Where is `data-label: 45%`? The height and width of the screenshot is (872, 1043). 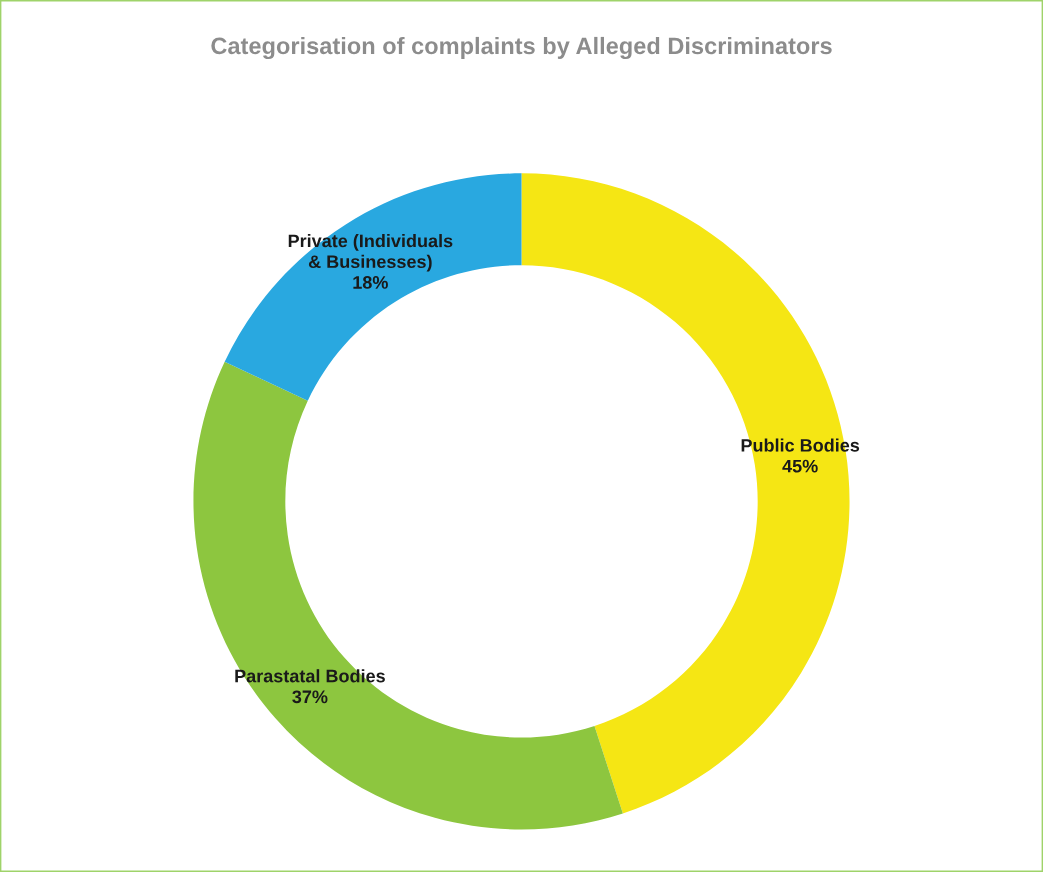
data-label: 45% is located at coordinates (800, 466).